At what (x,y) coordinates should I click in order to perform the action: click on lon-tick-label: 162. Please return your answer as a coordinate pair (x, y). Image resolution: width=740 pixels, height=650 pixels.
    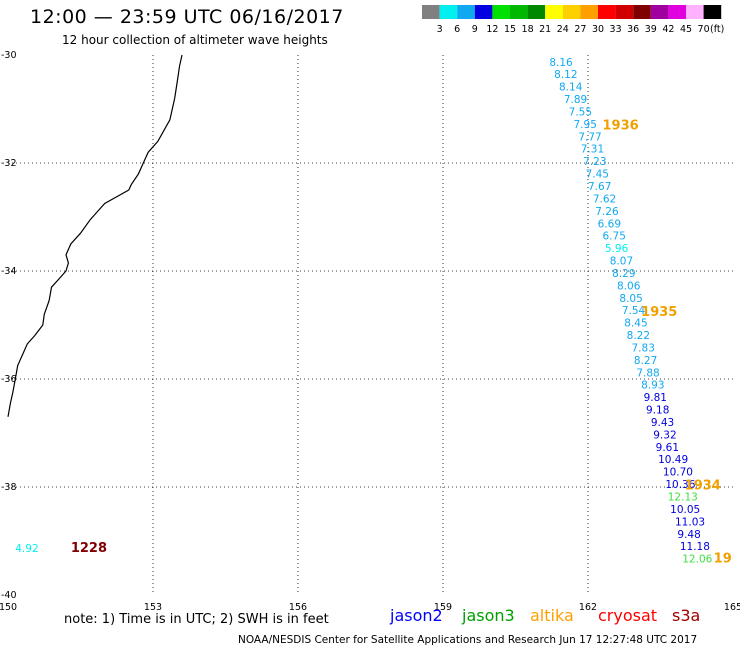
    Looking at the image, I should click on (588, 607).